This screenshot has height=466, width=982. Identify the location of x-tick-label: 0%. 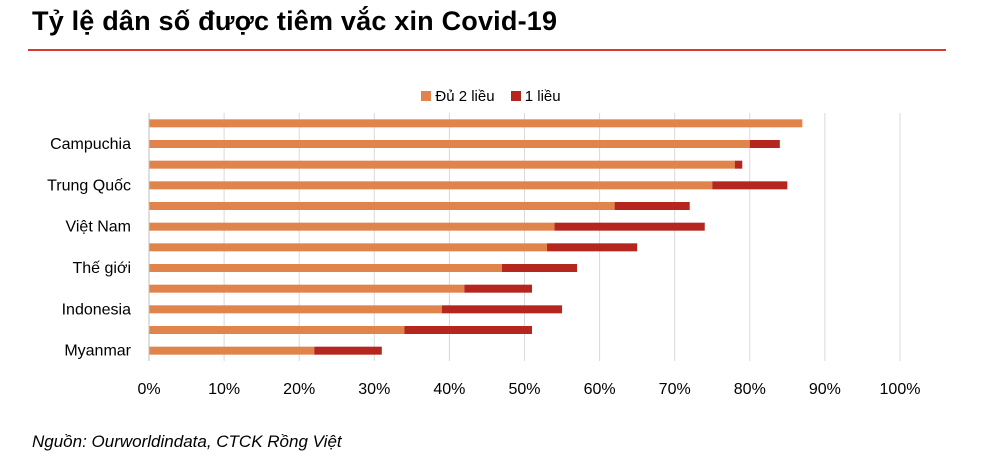
(148, 389).